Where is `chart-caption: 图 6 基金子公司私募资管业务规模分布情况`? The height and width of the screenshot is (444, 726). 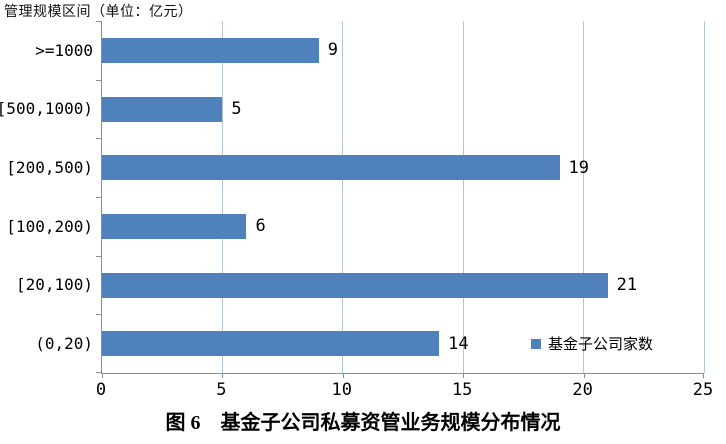 chart-caption: 图 6 基金子公司私募资管业务规模分布情况 is located at coordinates (363, 423).